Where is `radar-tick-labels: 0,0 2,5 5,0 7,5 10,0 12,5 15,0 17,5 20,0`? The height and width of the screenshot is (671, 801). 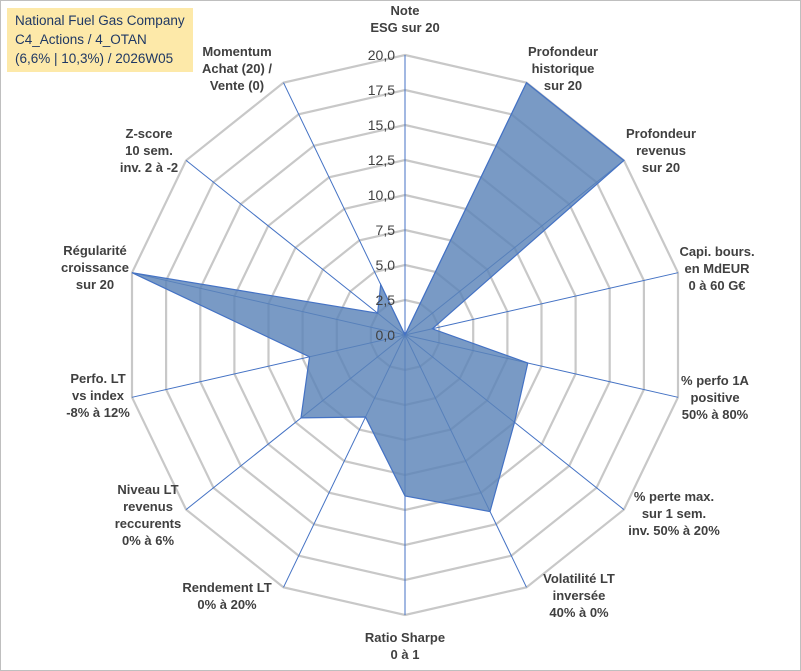 radar-tick-labels: 0,0 2,5 5,0 7,5 10,0 12,5 15,0 17,5 20,0 is located at coordinates (381, 195).